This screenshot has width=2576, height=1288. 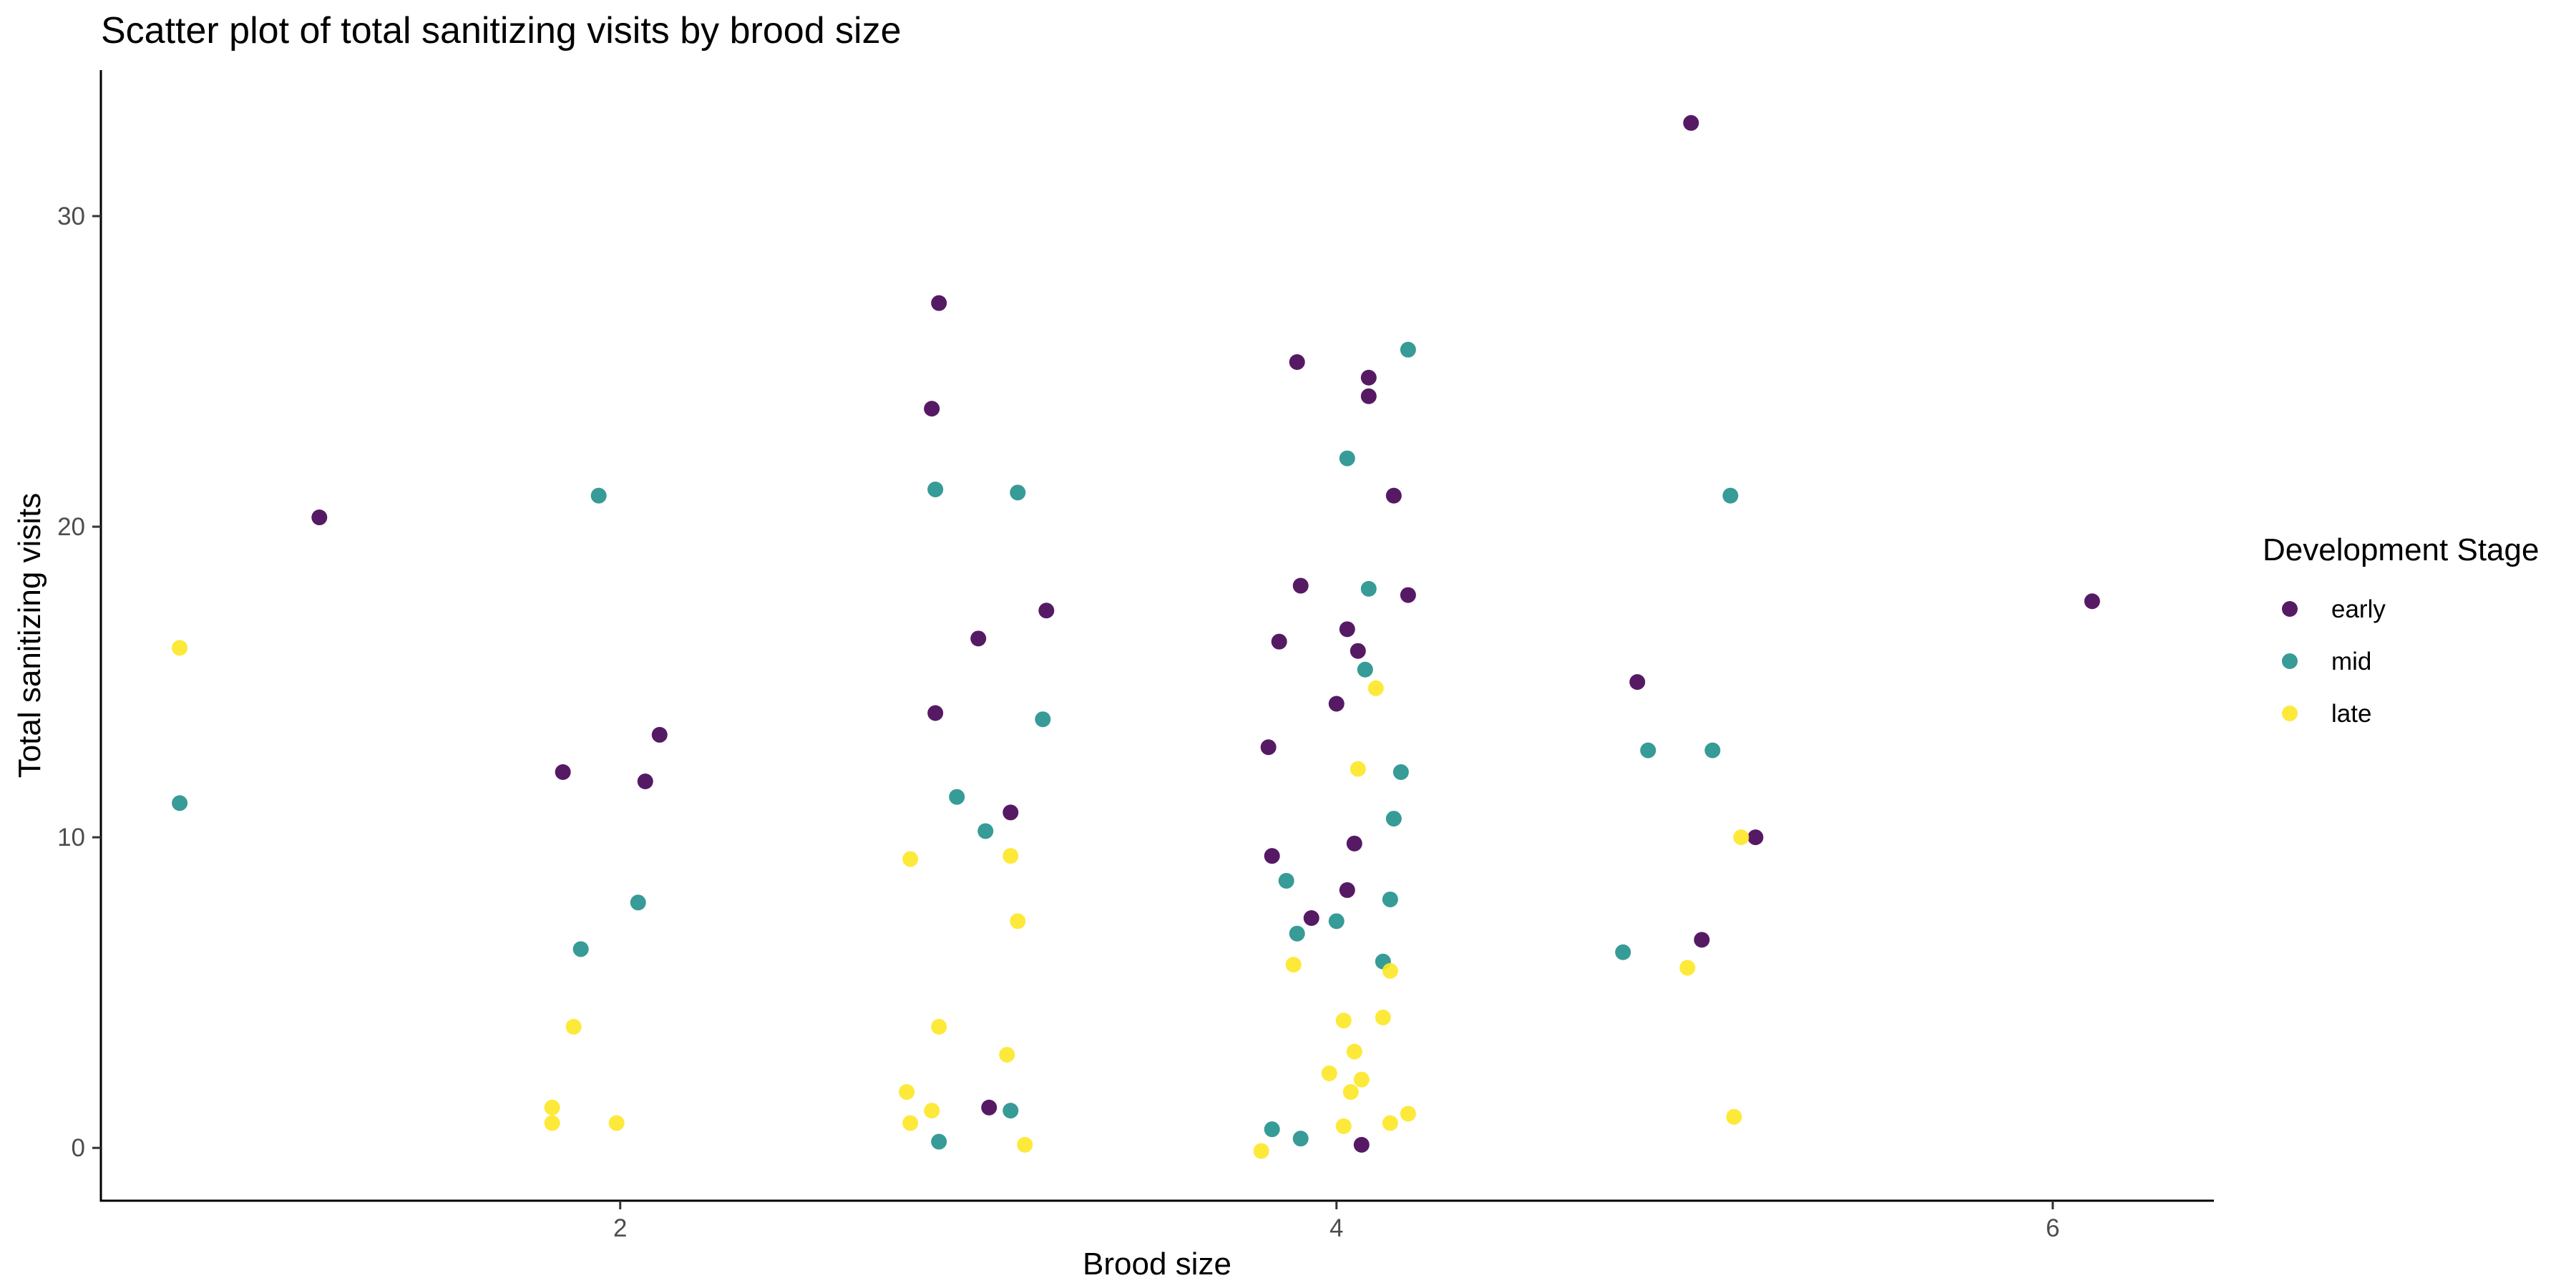 I want to click on legend-key-mid, so click(x=2290, y=661).